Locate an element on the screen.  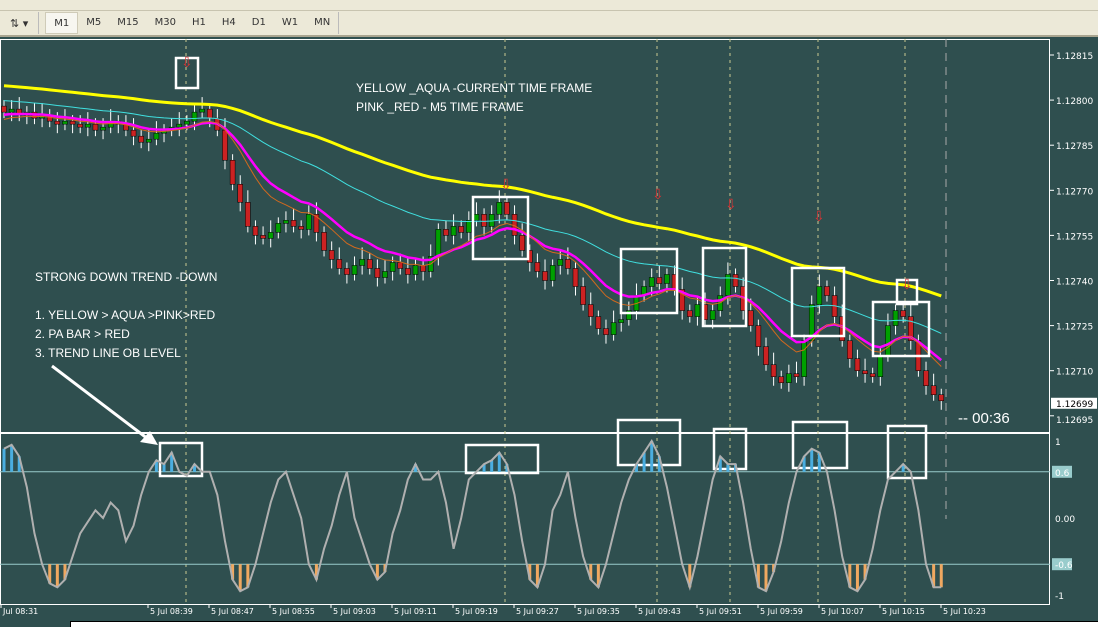
price-tick-label: 1.12755 is located at coordinates (1074, 237).